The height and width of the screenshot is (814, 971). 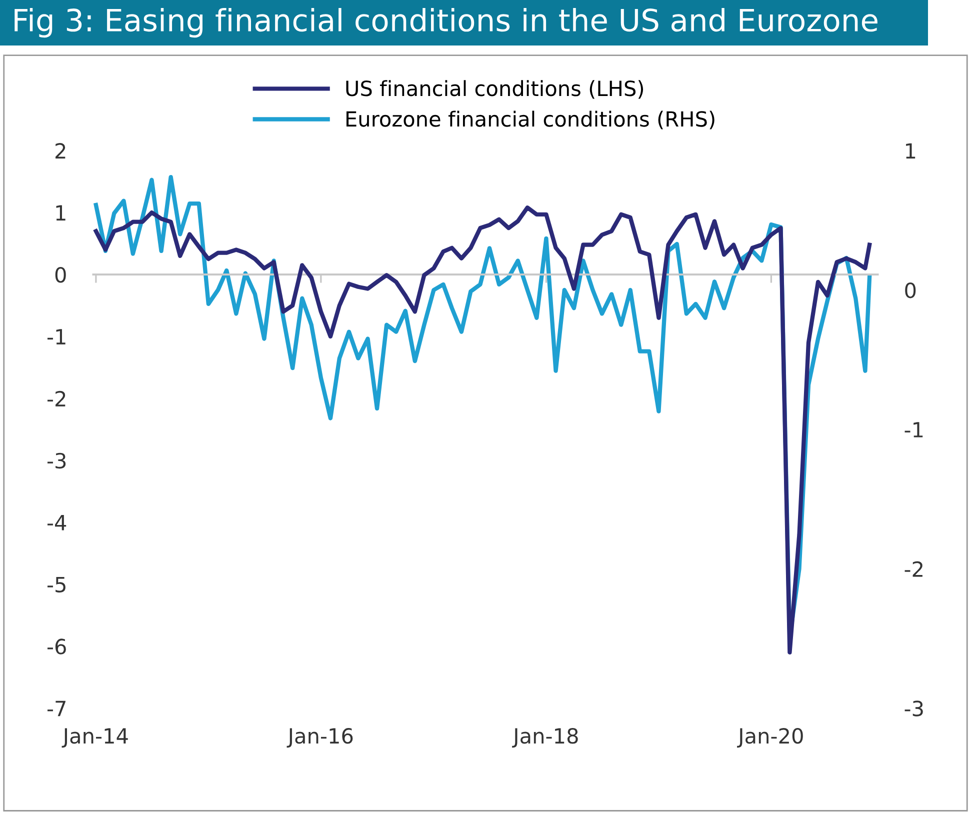 What do you see at coordinates (56, 522) in the screenshot?
I see `y-tick-label: -4` at bounding box center [56, 522].